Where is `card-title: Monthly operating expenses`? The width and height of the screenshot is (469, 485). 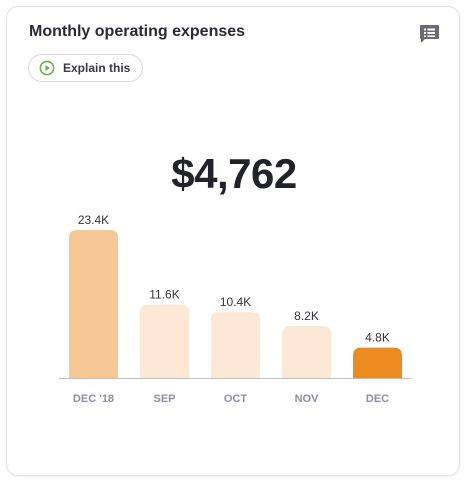 card-title: Monthly operating expenses is located at coordinates (137, 31).